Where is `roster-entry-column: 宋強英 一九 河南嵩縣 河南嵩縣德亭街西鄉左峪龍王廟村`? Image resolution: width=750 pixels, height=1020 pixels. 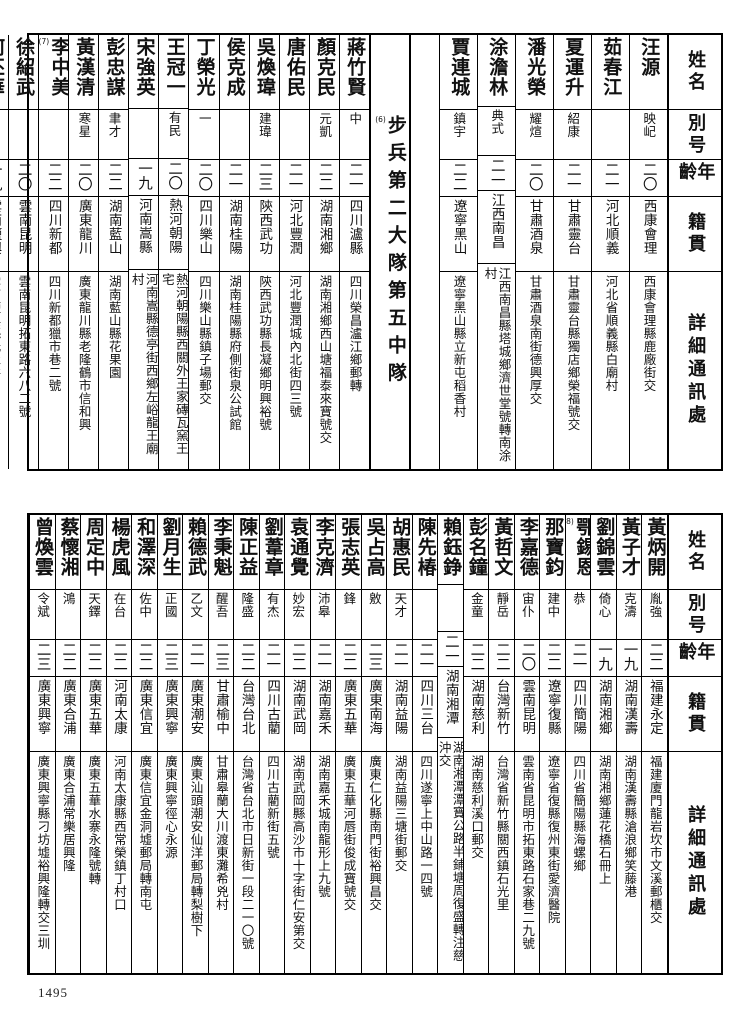
roster-entry-column: 宋強英 一九 河南嵩縣 河南嵩縣德亭街西鄉左峪龍王廟村 is located at coordinates (143, 252).